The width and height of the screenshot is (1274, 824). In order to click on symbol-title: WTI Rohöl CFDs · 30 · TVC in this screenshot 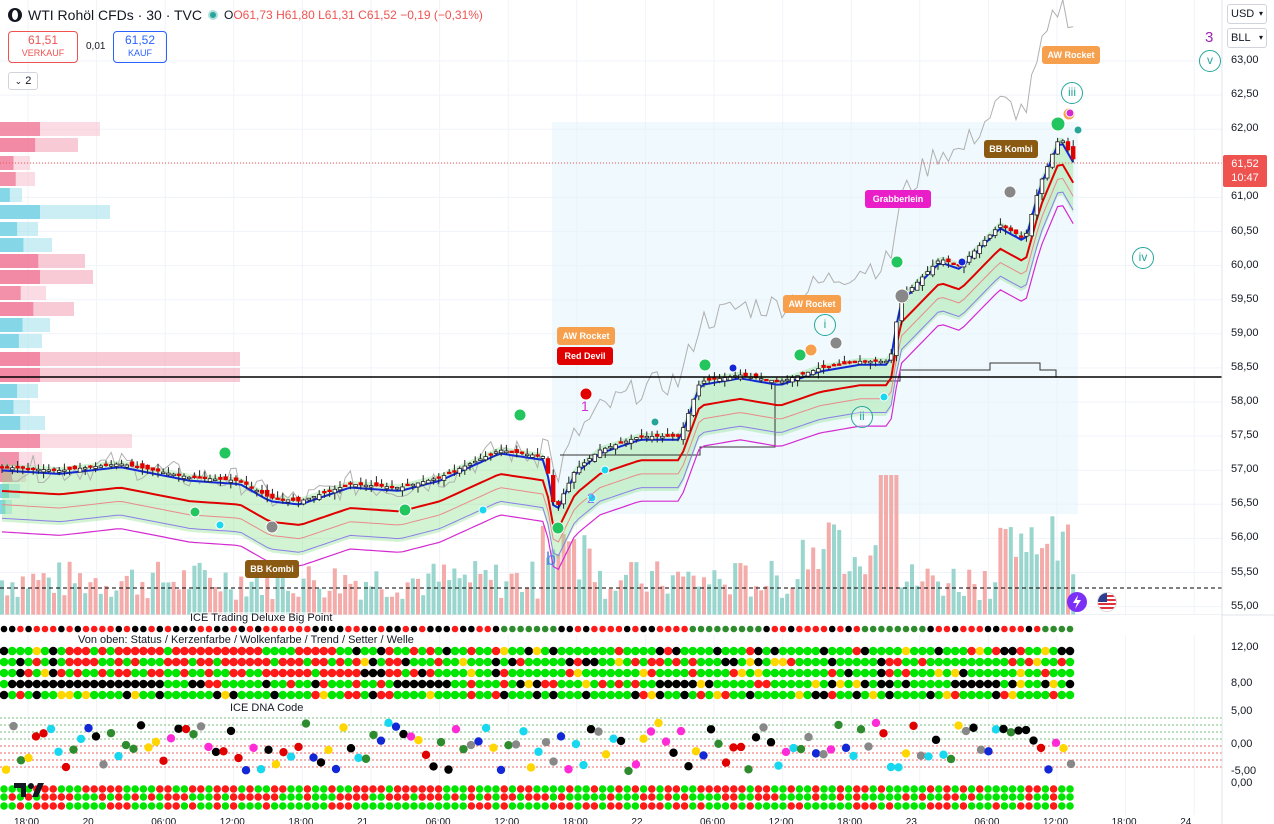, I will do `click(115, 15)`.